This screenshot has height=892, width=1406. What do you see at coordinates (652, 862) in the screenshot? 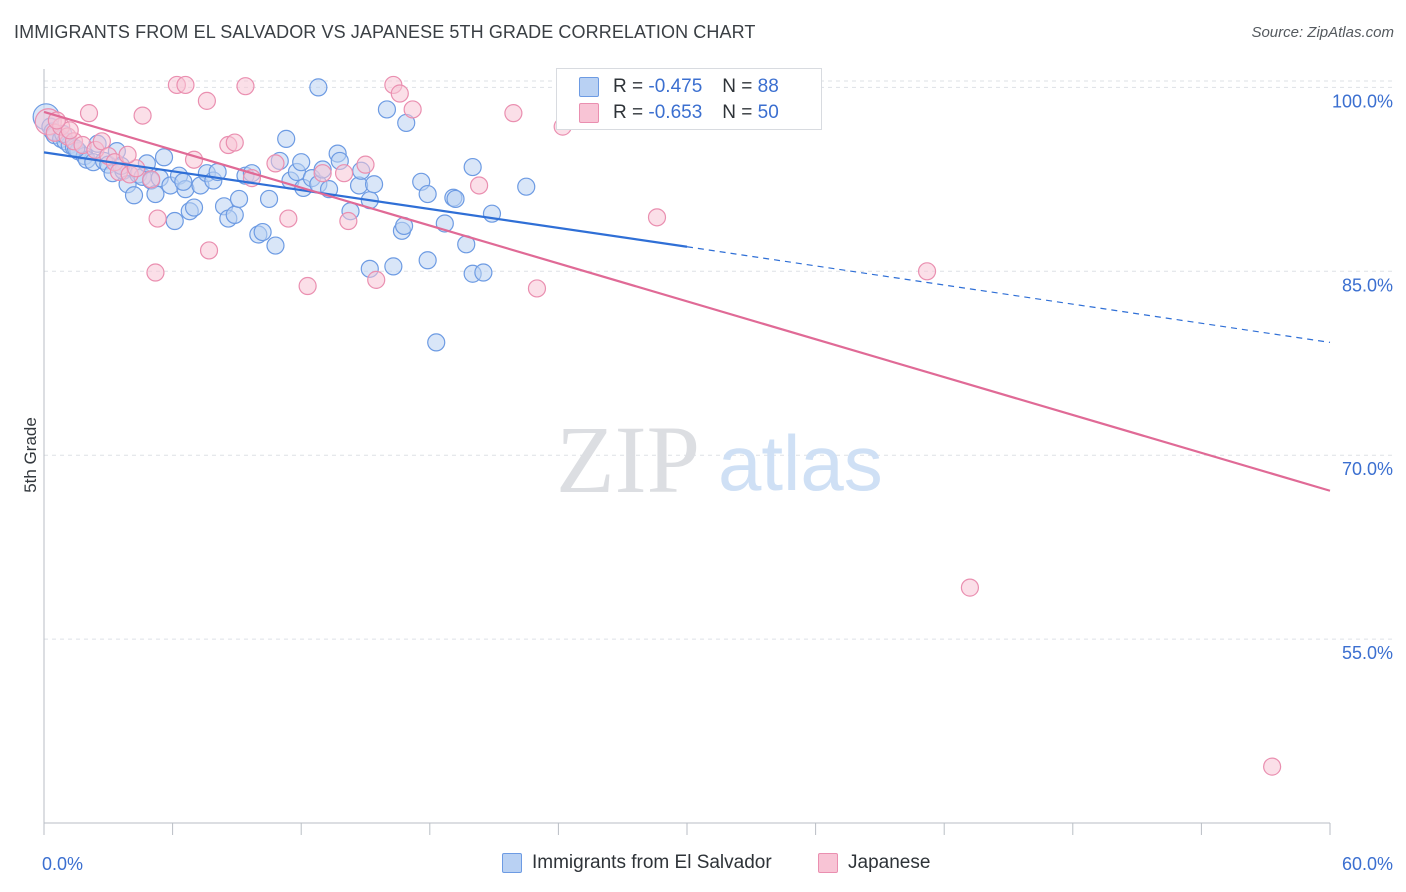
I see `legend-label: Immigrants from El Salvador` at bounding box center [652, 862].